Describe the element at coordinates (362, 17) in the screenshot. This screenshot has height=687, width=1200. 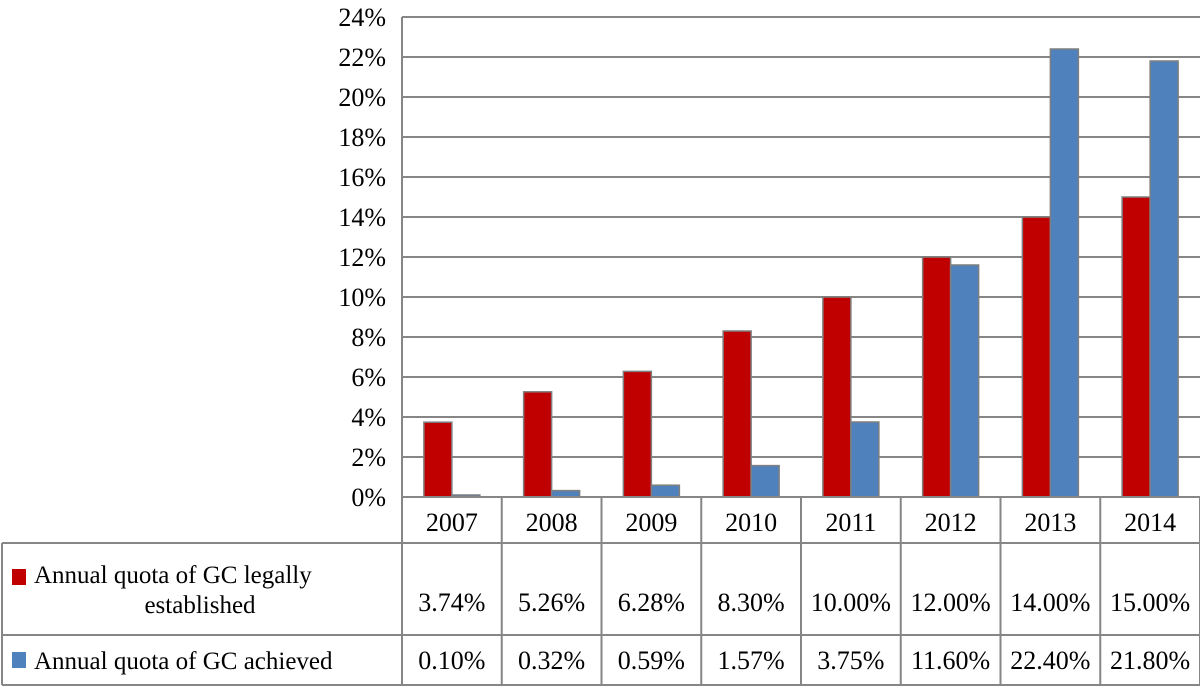
I see `y-tick-label: 24%` at that location.